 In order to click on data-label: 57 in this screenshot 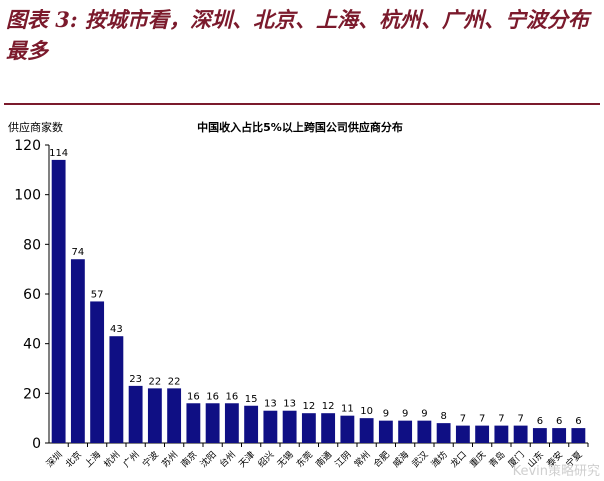, I will do `click(97, 294)`.